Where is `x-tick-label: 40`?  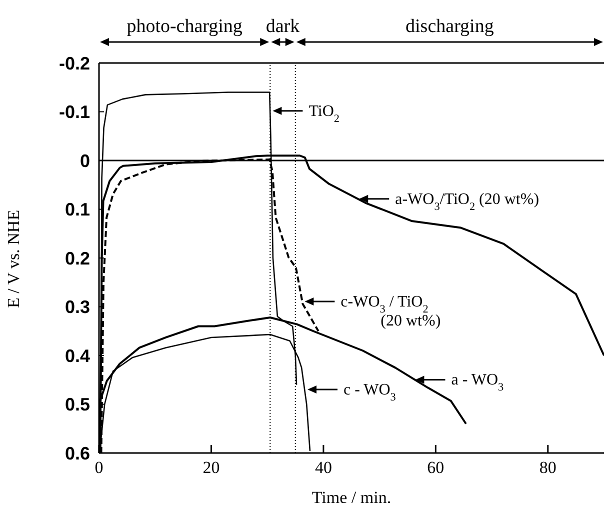 x-tick-label: 40 is located at coordinates (323, 468).